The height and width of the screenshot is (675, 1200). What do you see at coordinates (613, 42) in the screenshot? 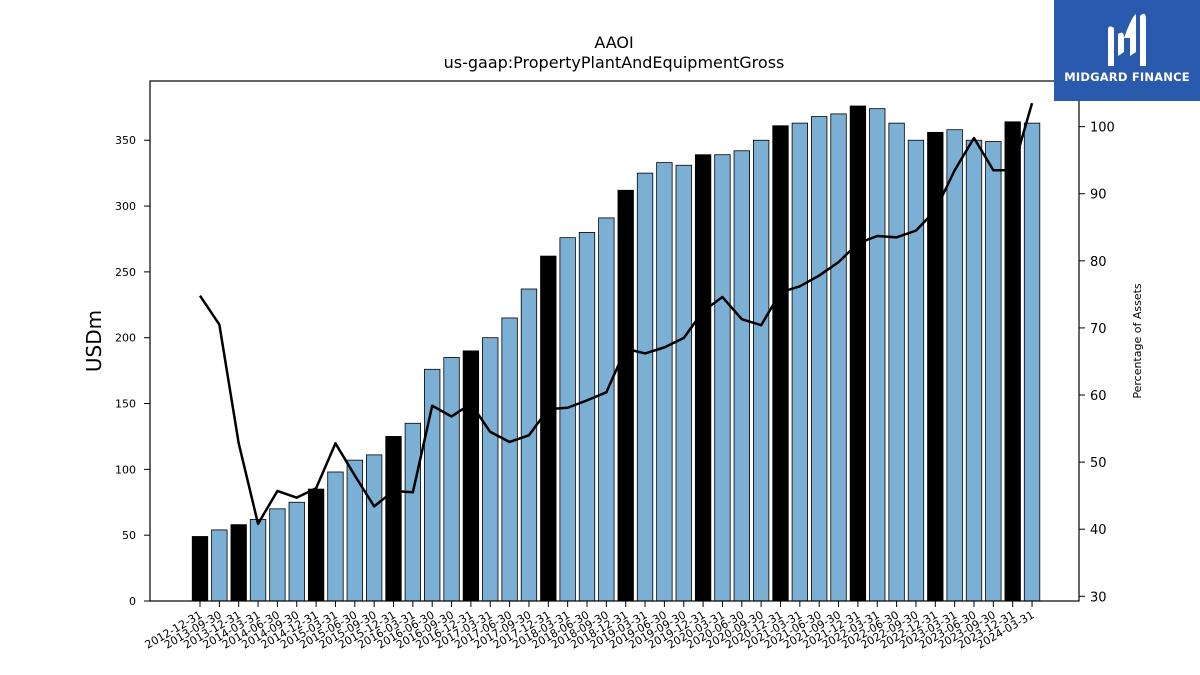
I see `chart-title: AAOI` at bounding box center [613, 42].